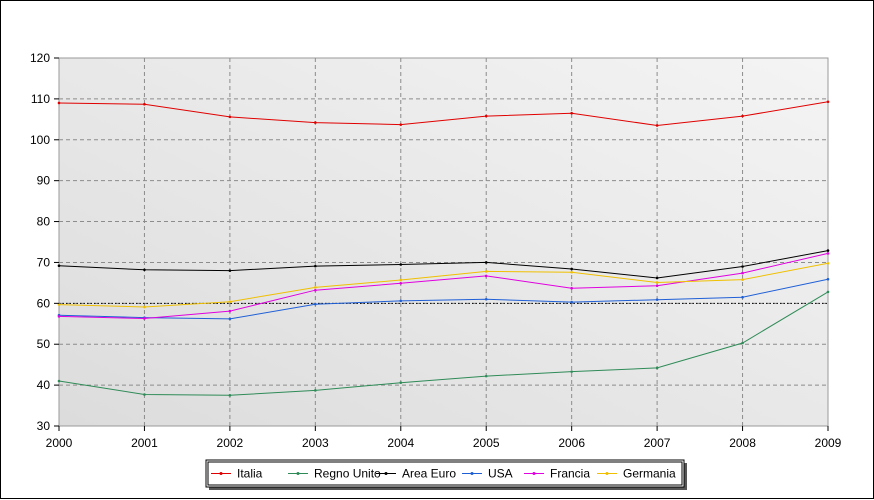 The height and width of the screenshot is (500, 874). Describe the element at coordinates (570, 474) in the screenshot. I see `legend-label-4: Francia` at that location.